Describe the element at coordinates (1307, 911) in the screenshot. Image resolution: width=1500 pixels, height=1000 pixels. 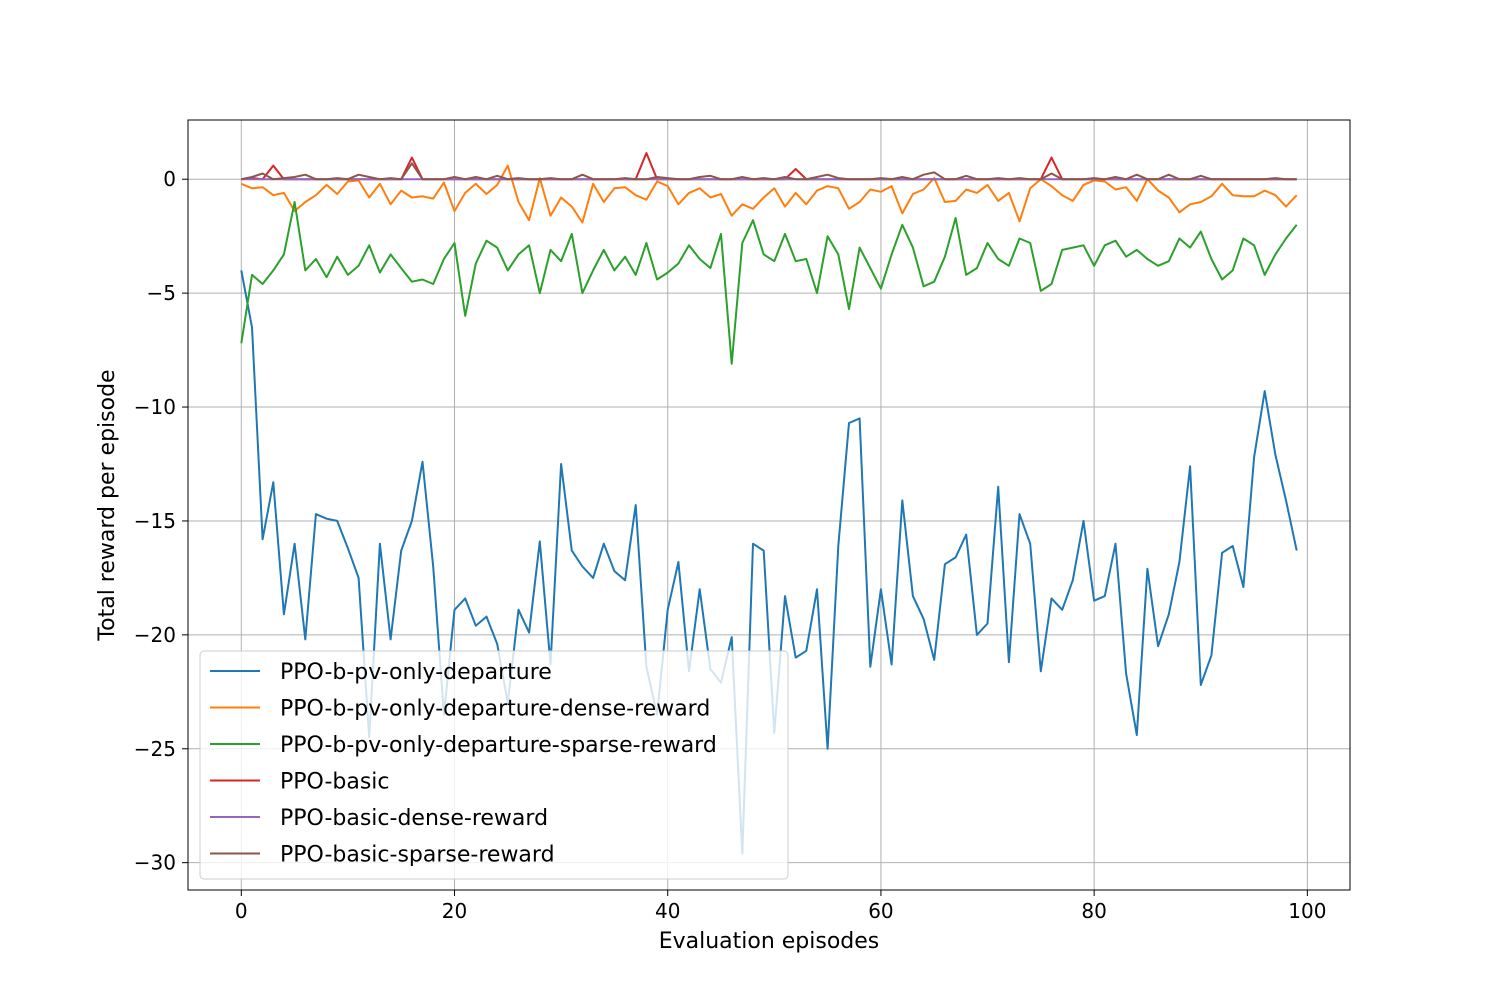
I see `x-tick-label: 100` at that location.